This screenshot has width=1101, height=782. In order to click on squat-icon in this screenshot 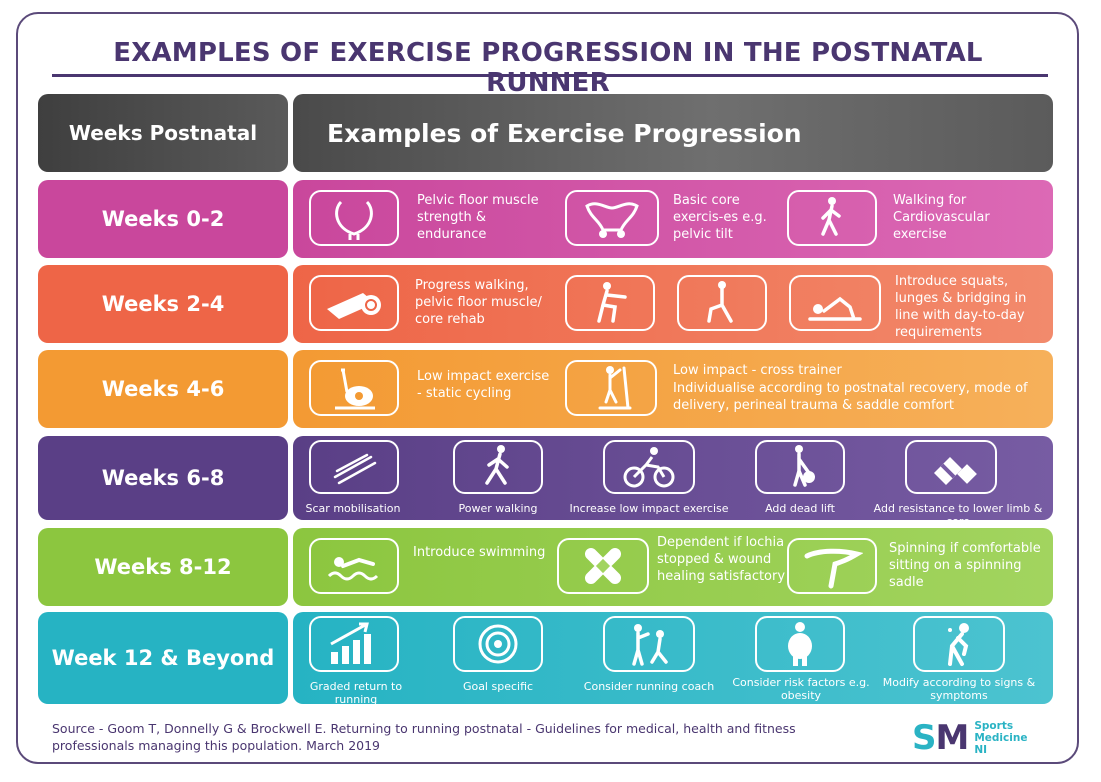, I will do `click(610, 303)`.